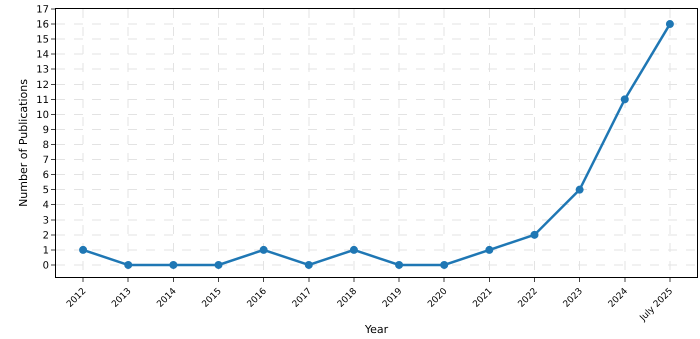  I want to click on y-tick-label: 14, so click(42, 55).